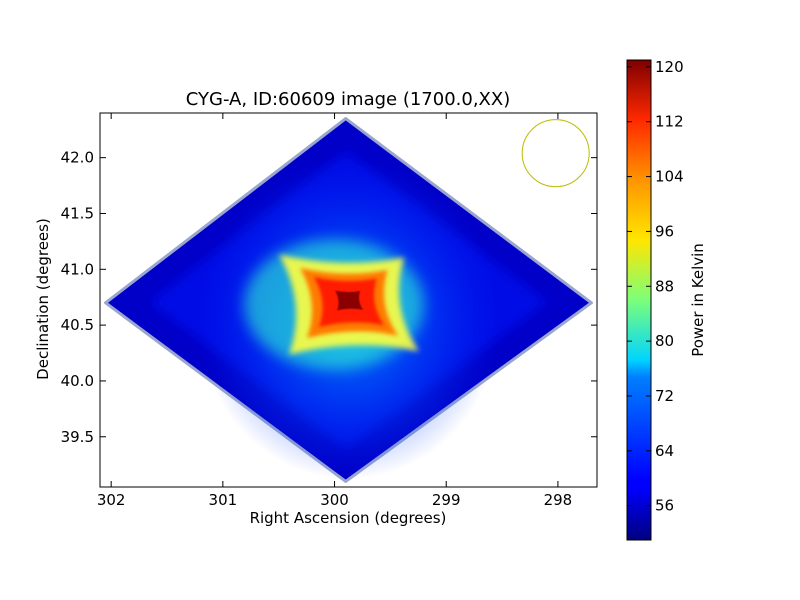 The image size is (800, 600). I want to click on colorbar-tick-label: 120, so click(669, 67).